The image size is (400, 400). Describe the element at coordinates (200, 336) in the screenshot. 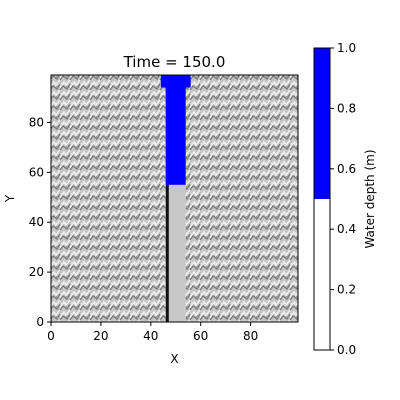

I see `x-tick-label: 60` at that location.